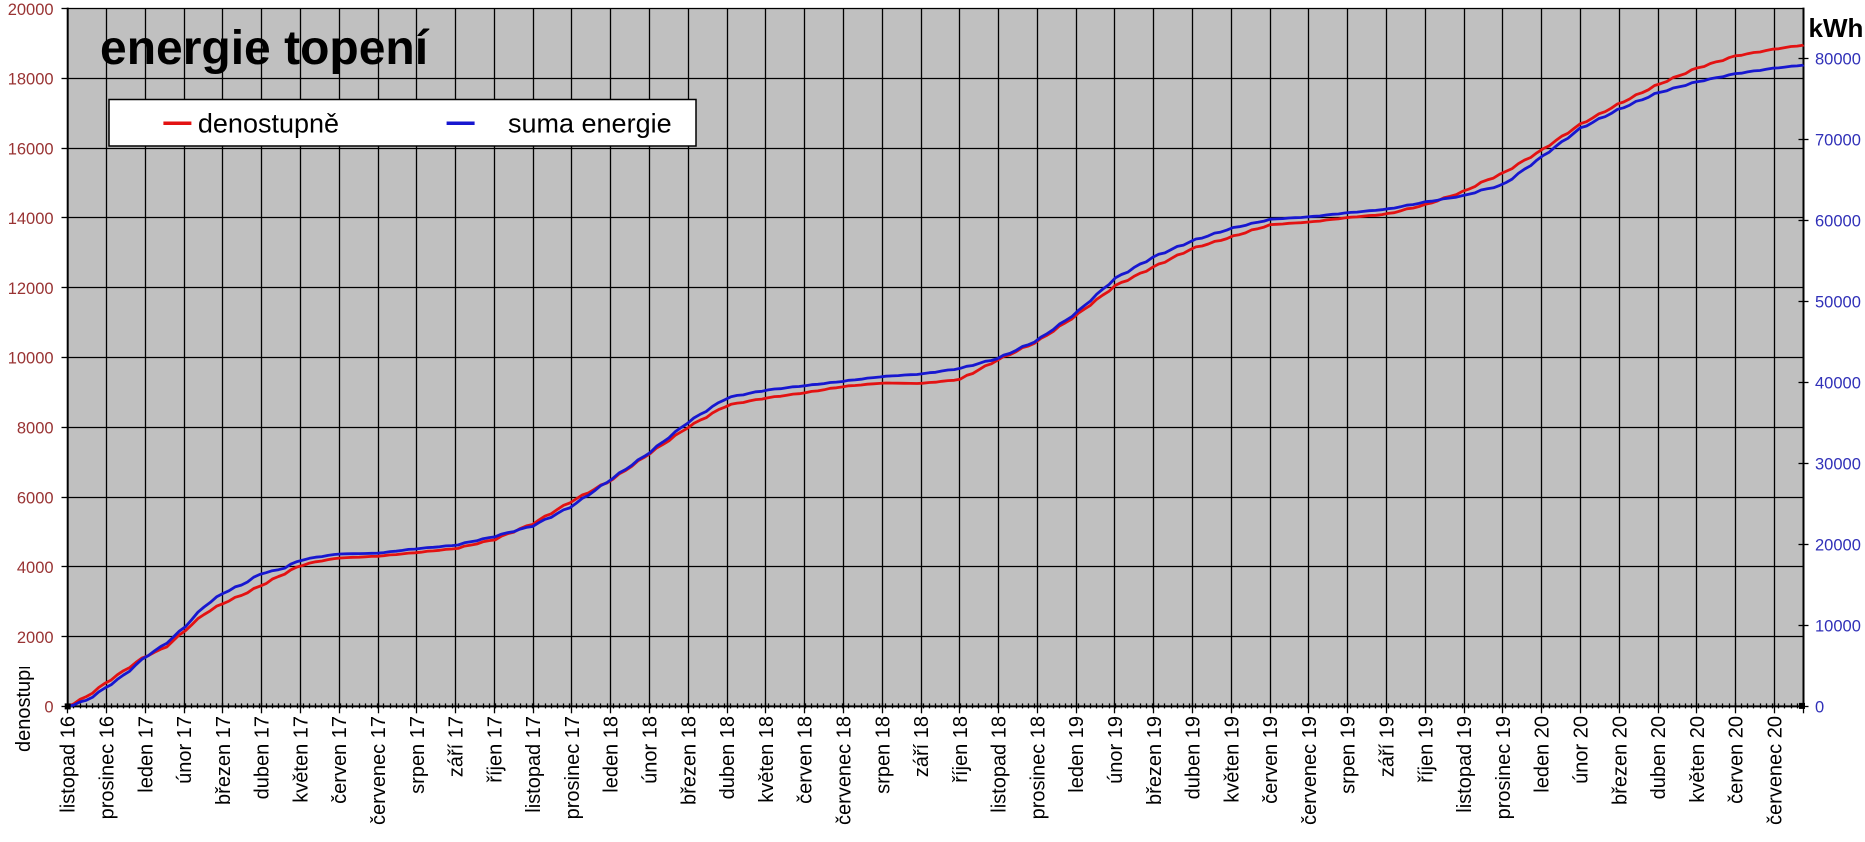  What do you see at coordinates (1838, 141) in the screenshot?
I see `svg-text: 70000` at bounding box center [1838, 141].